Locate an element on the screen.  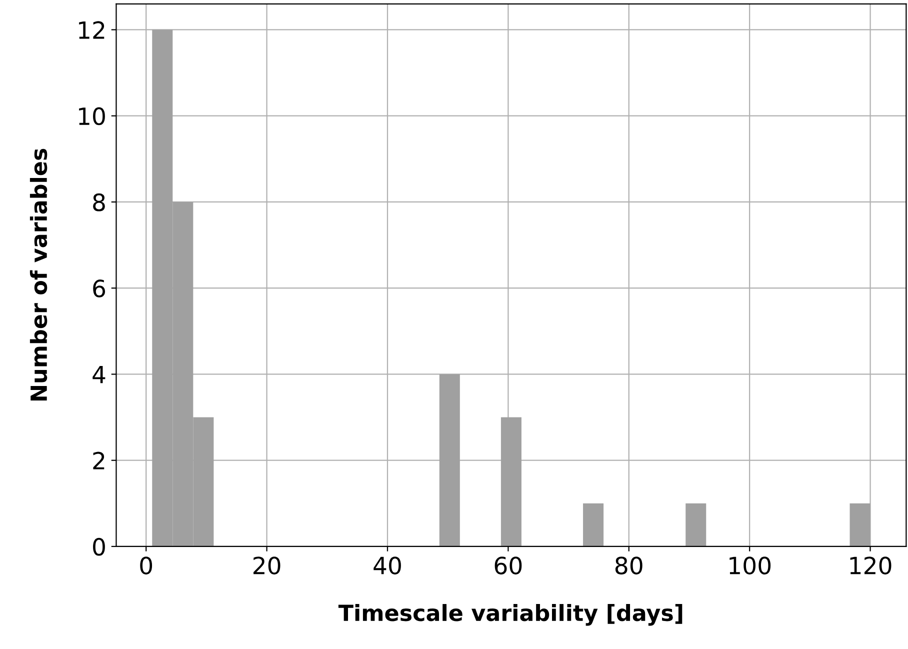
x-tick-label: 100 is located at coordinates (750, 565).